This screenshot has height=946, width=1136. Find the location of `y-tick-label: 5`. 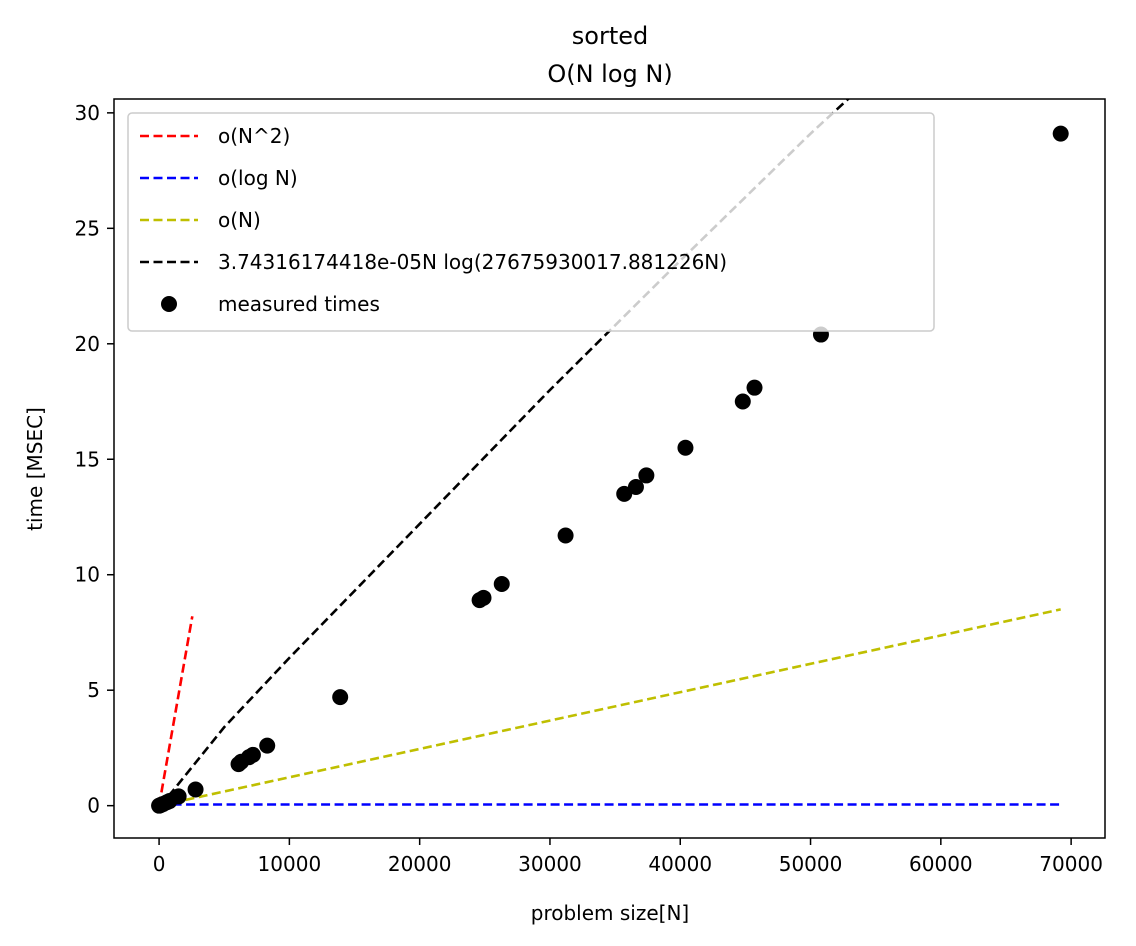

y-tick-label: 5 is located at coordinates (93, 690).